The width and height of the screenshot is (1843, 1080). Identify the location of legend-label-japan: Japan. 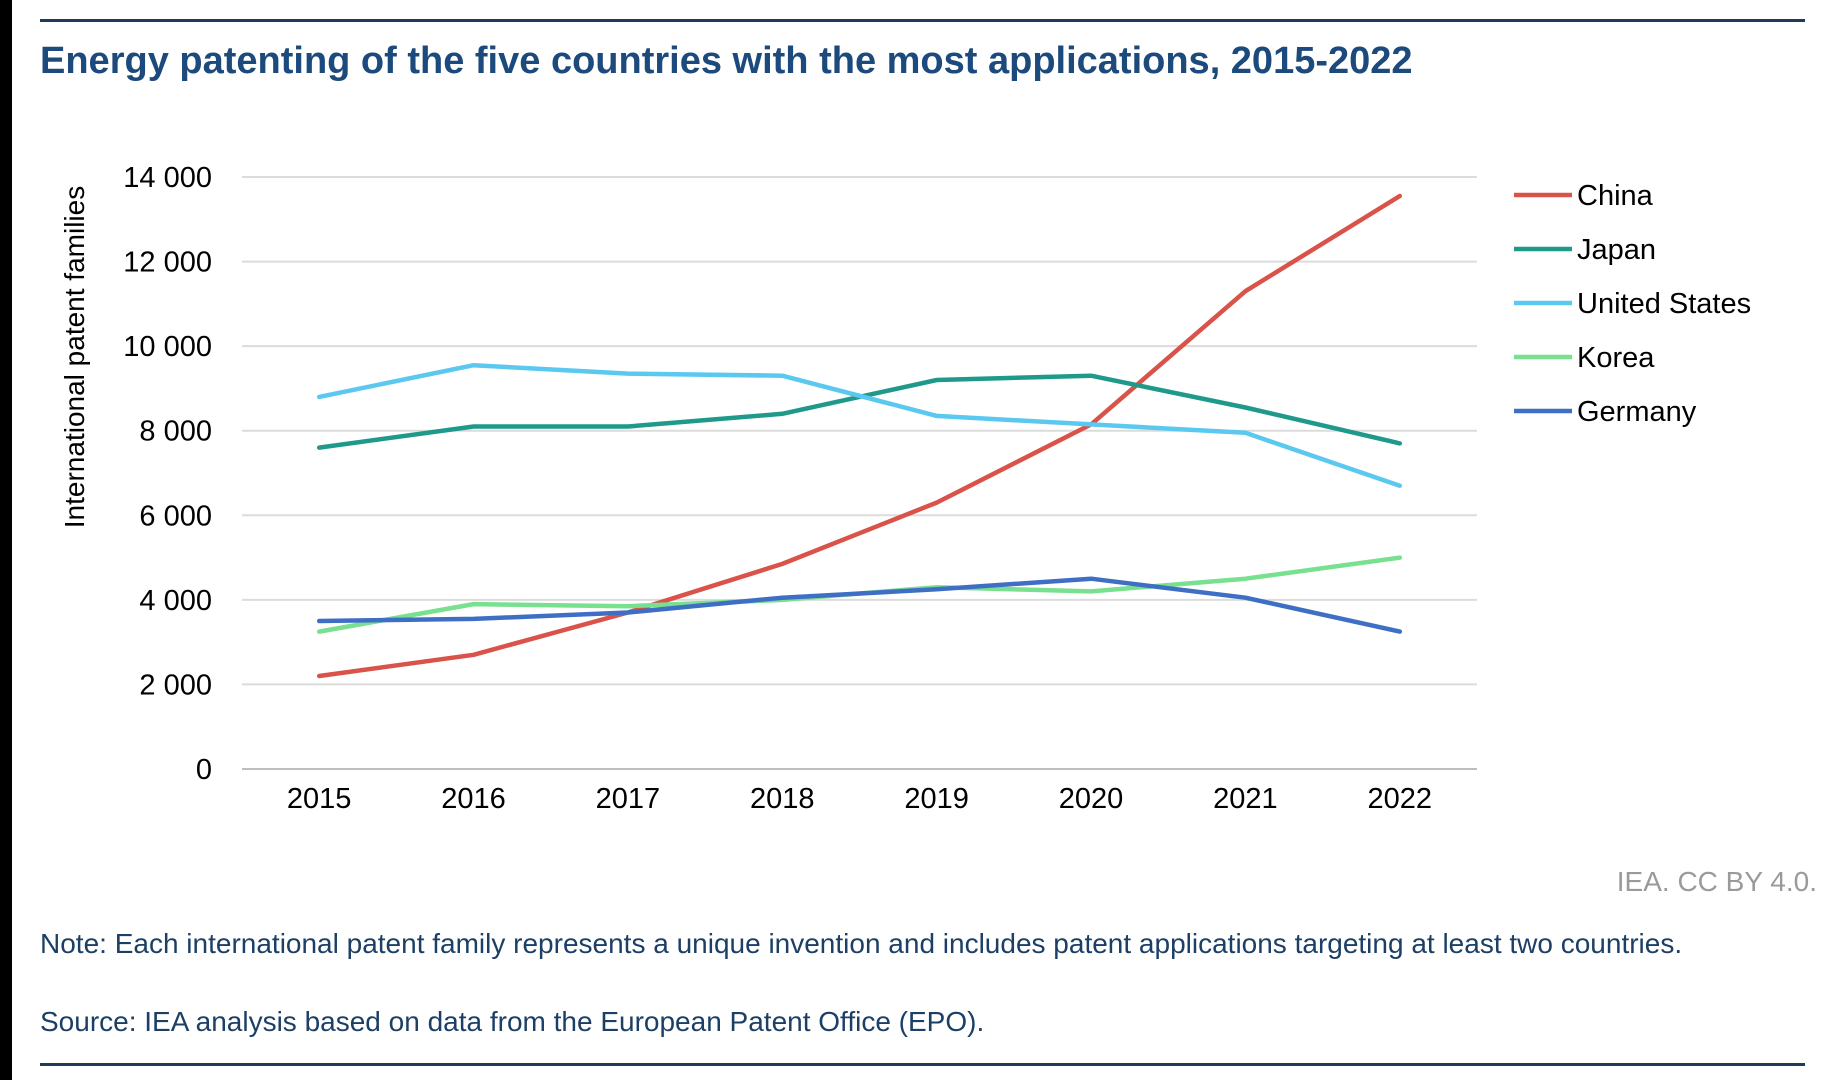
(1616, 250).